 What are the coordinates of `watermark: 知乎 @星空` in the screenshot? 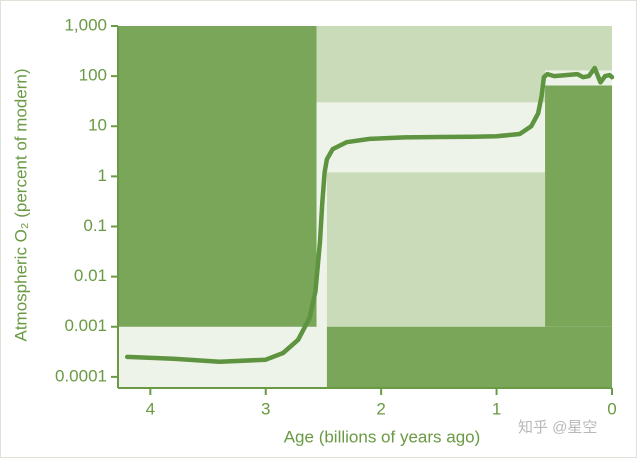 It's located at (557, 427).